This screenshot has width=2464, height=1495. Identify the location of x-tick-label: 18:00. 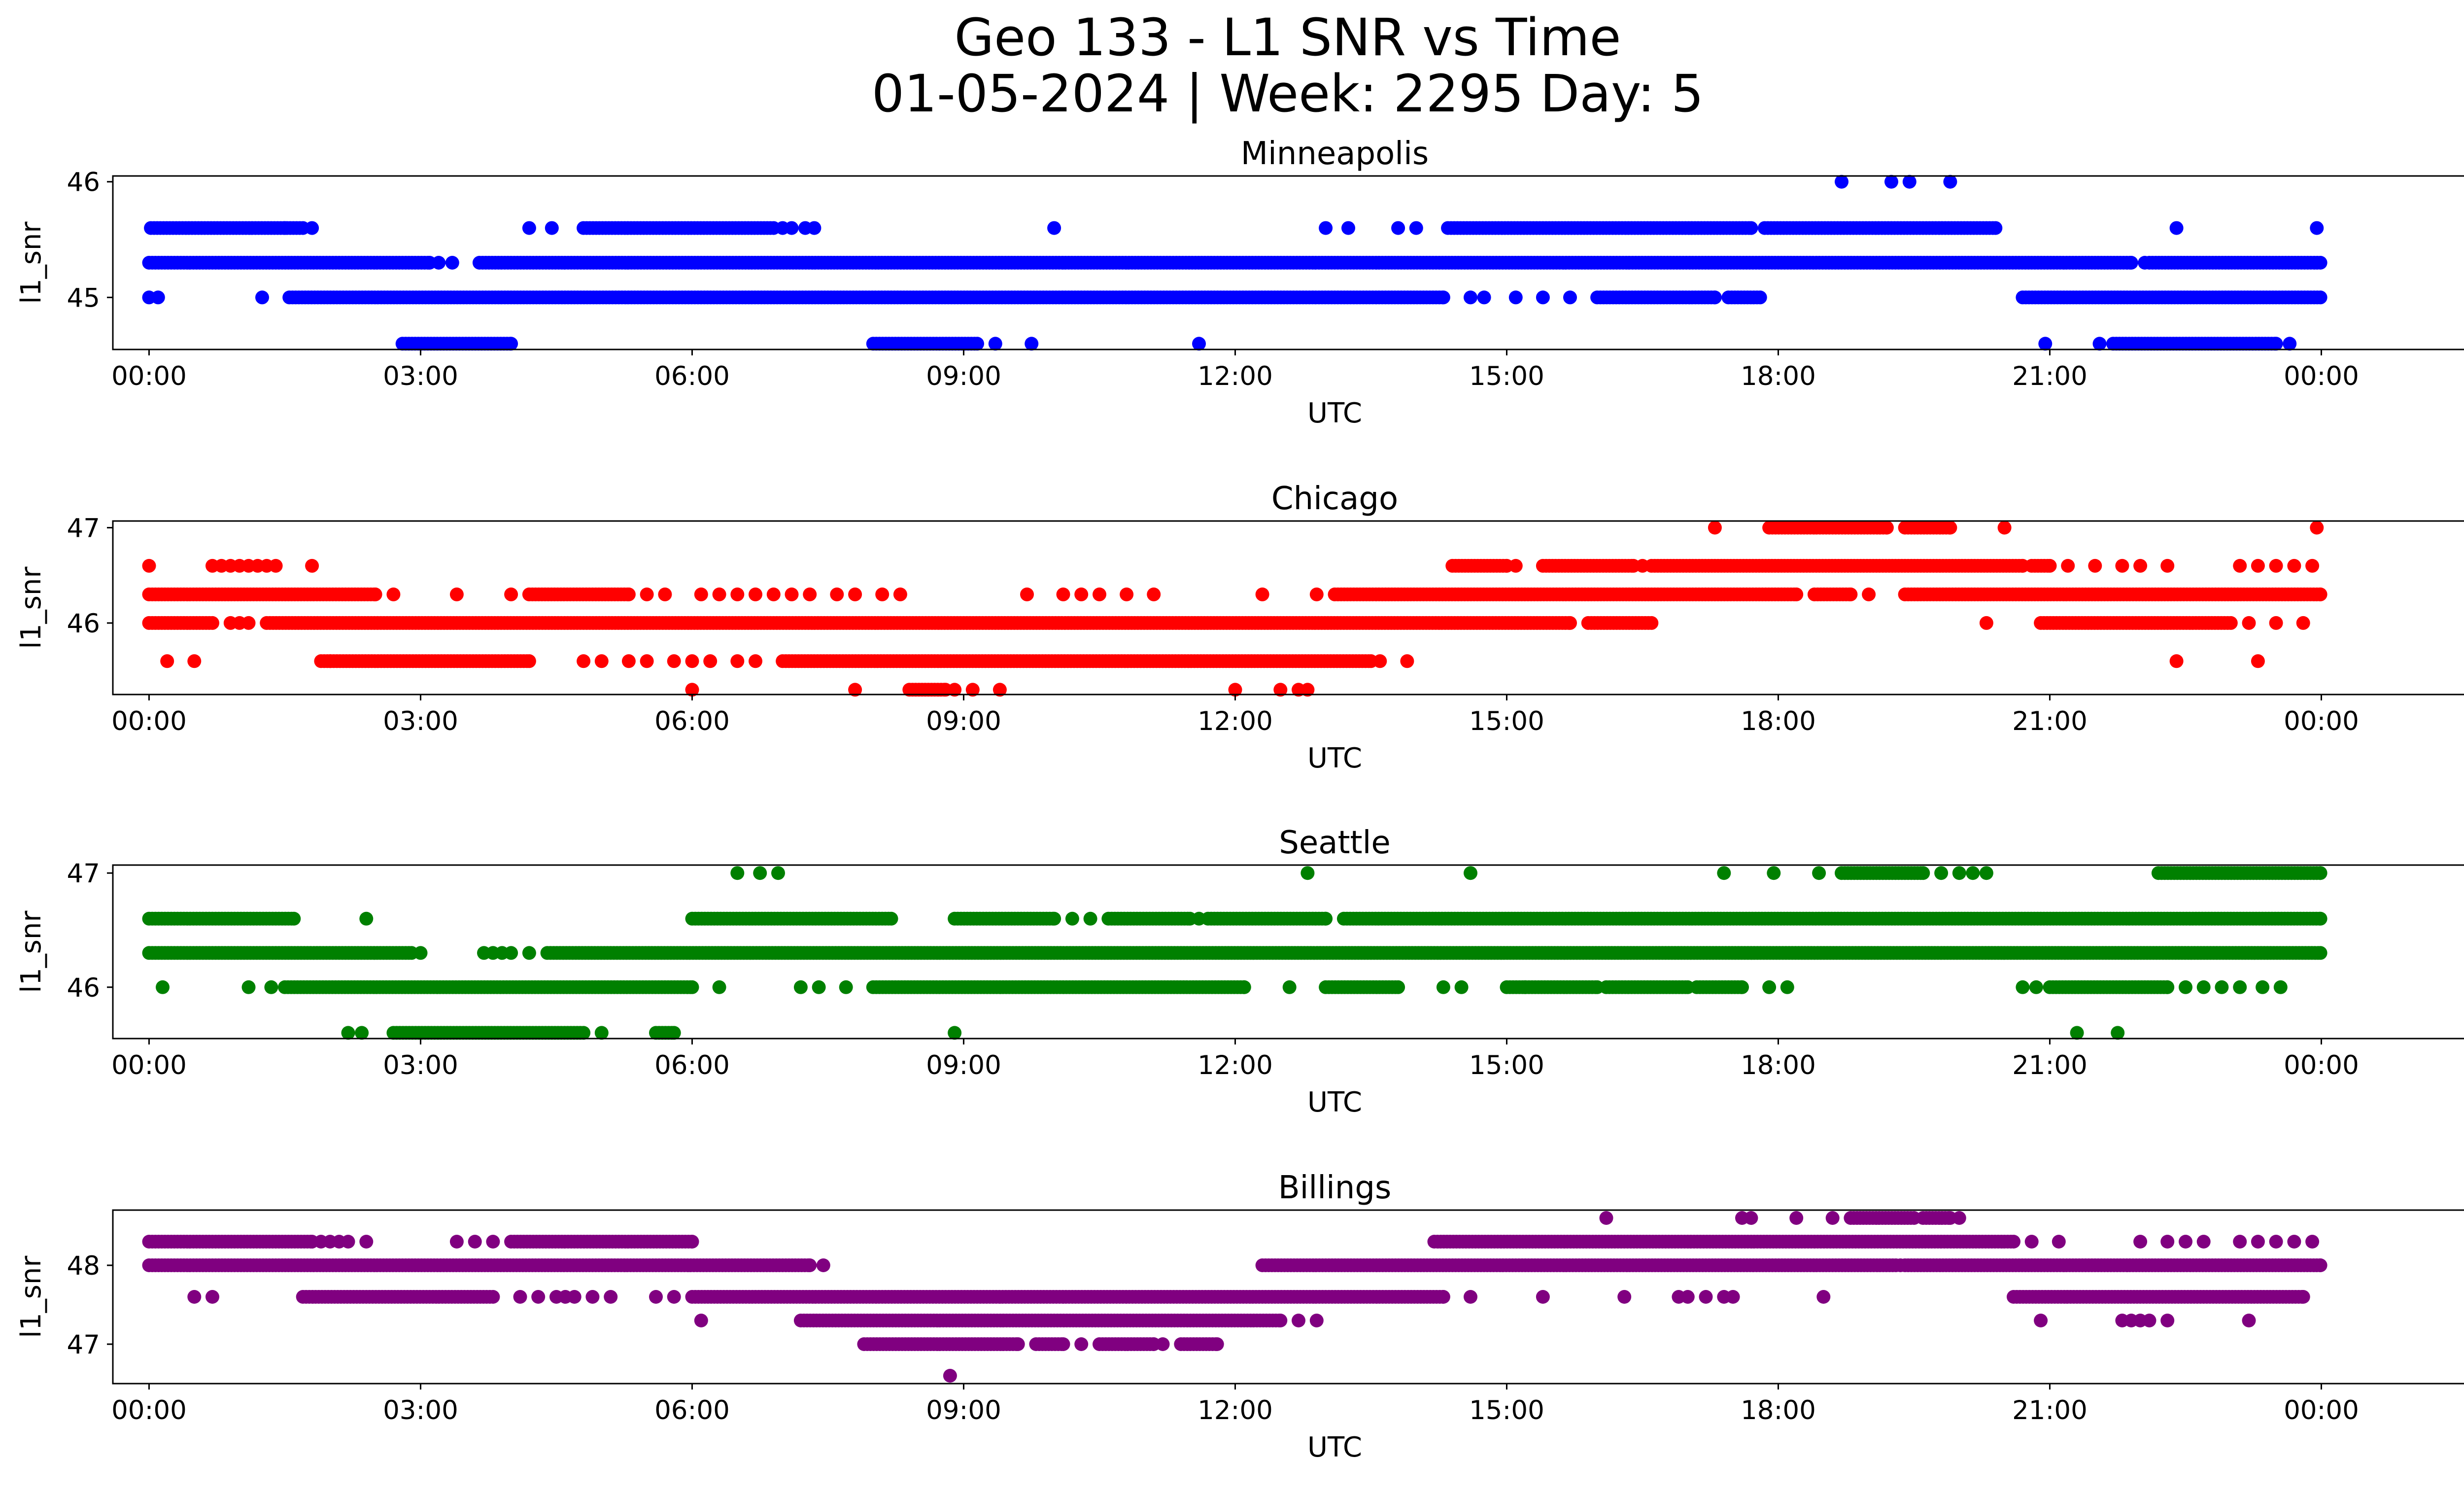
(1778, 721).